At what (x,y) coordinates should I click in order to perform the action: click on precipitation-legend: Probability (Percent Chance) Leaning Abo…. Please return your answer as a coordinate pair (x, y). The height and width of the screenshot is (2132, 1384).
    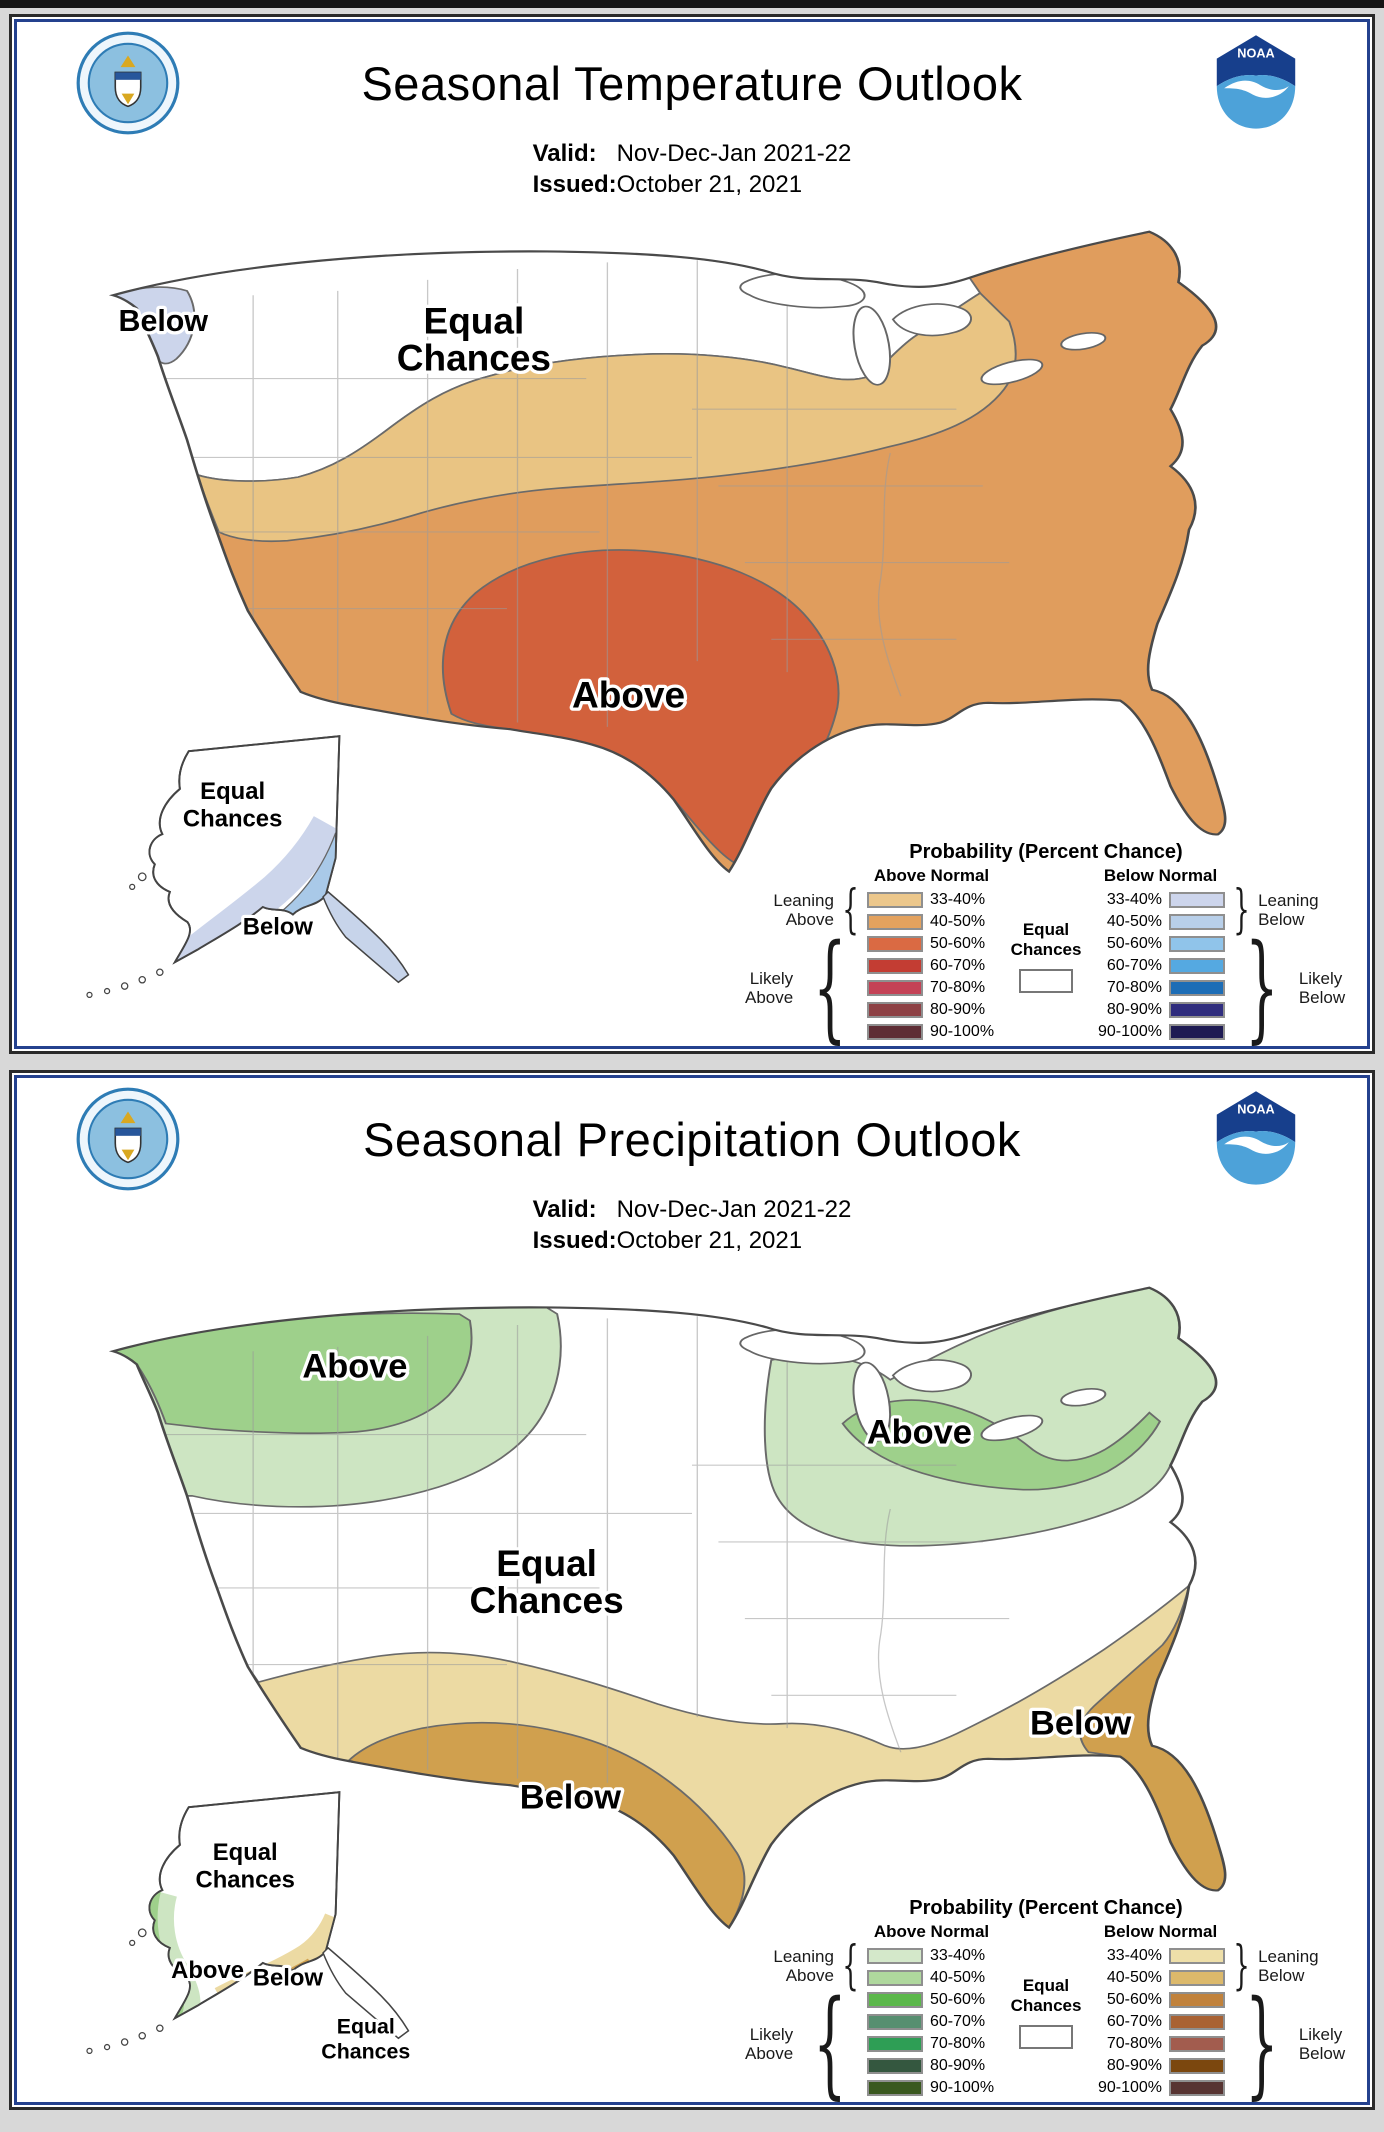
    Looking at the image, I should click on (1045, 2001).